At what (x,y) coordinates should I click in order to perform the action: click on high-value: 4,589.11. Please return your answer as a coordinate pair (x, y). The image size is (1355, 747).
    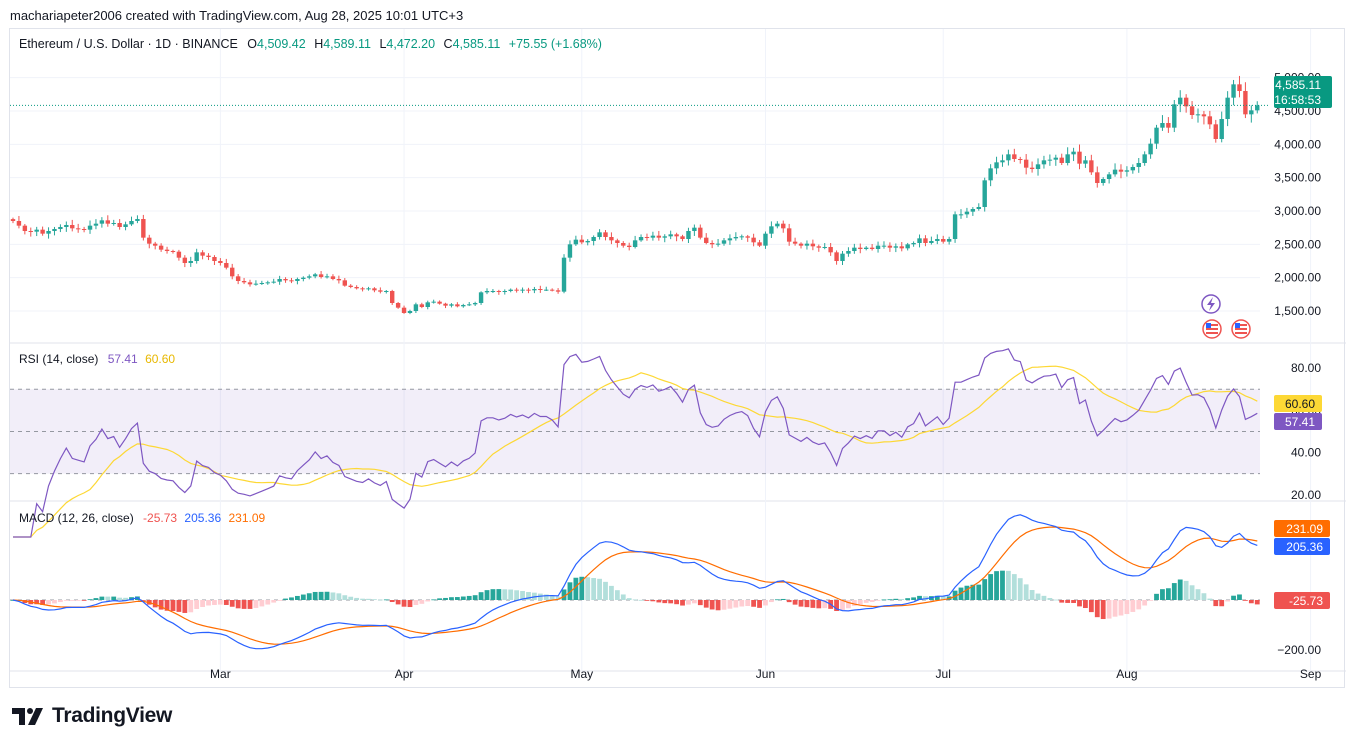
    Looking at the image, I should click on (347, 44).